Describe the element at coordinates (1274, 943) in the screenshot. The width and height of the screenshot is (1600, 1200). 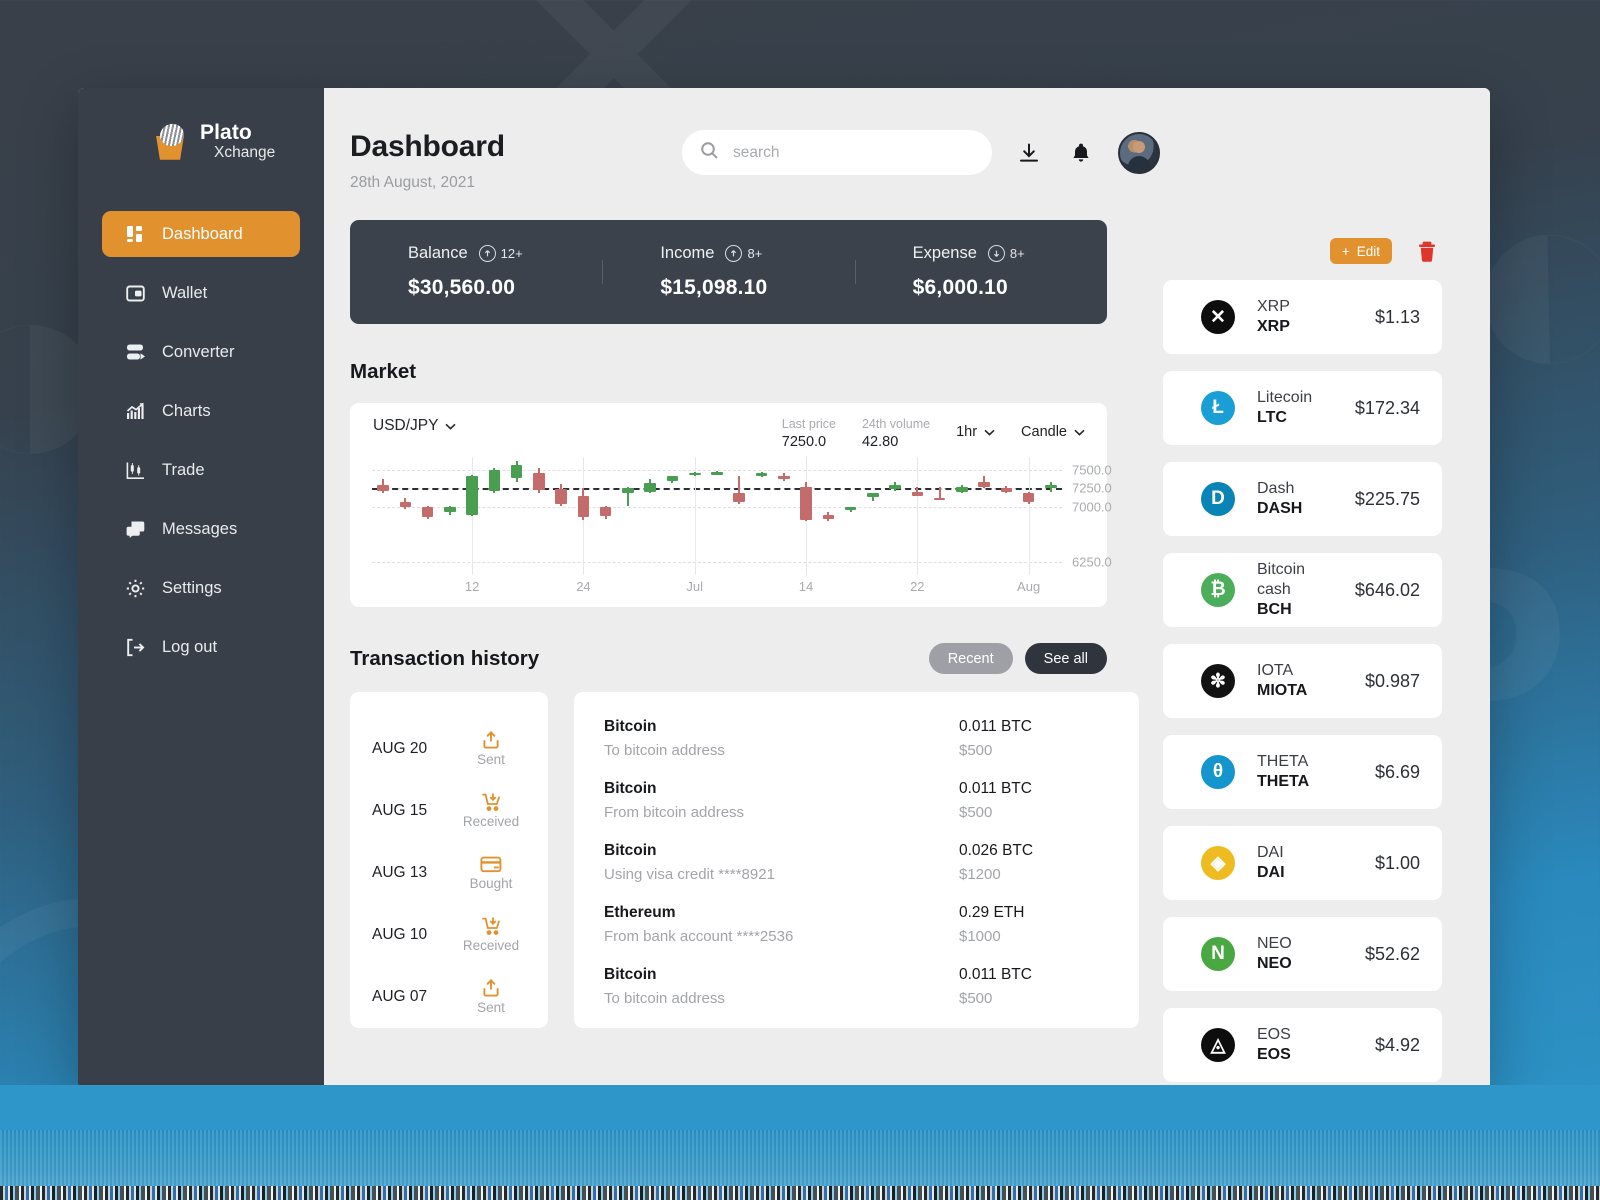
I see `coin-name: NEO` at that location.